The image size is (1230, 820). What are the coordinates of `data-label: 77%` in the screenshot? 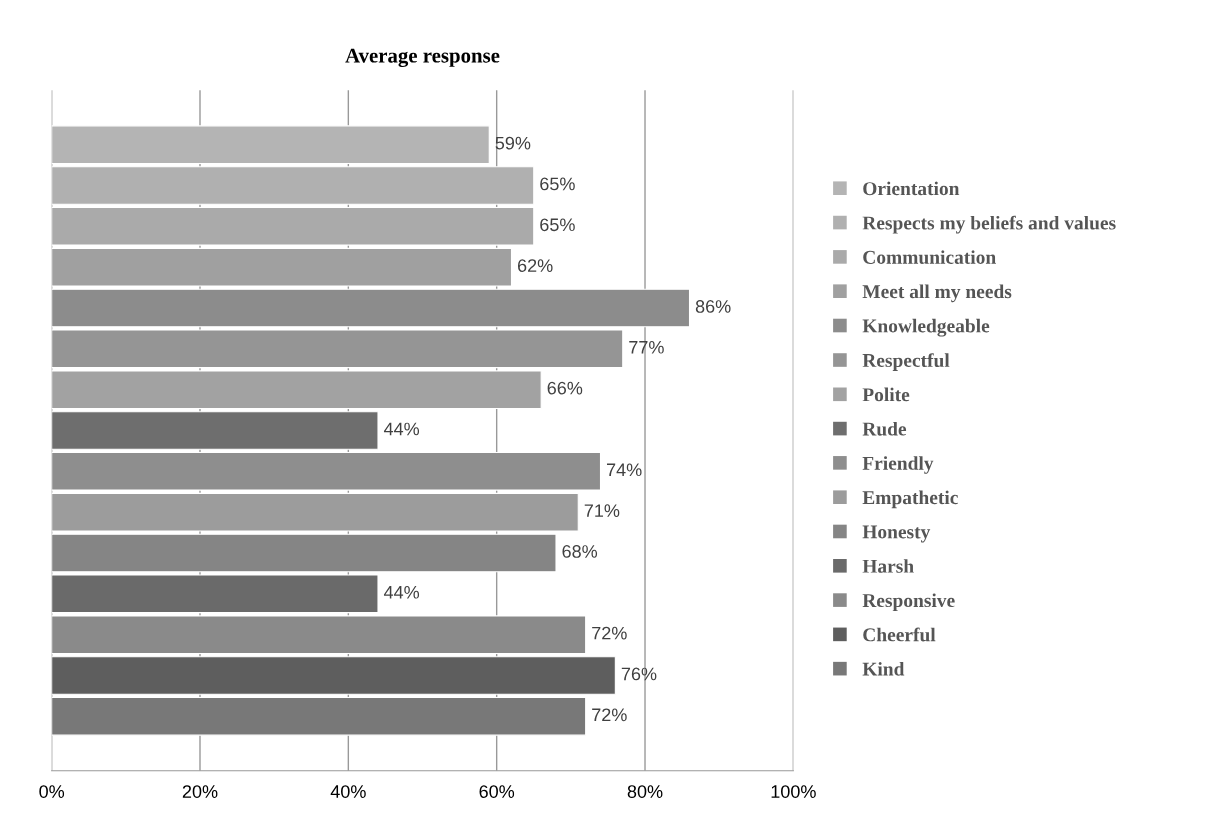 It's located at (646, 347).